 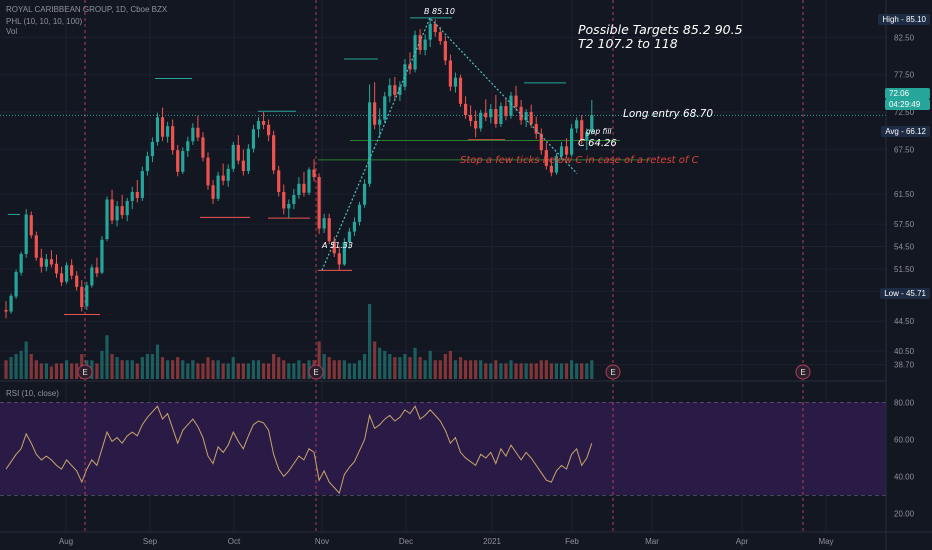 I want to click on price-tick-label: 38.70, so click(x=904, y=365).